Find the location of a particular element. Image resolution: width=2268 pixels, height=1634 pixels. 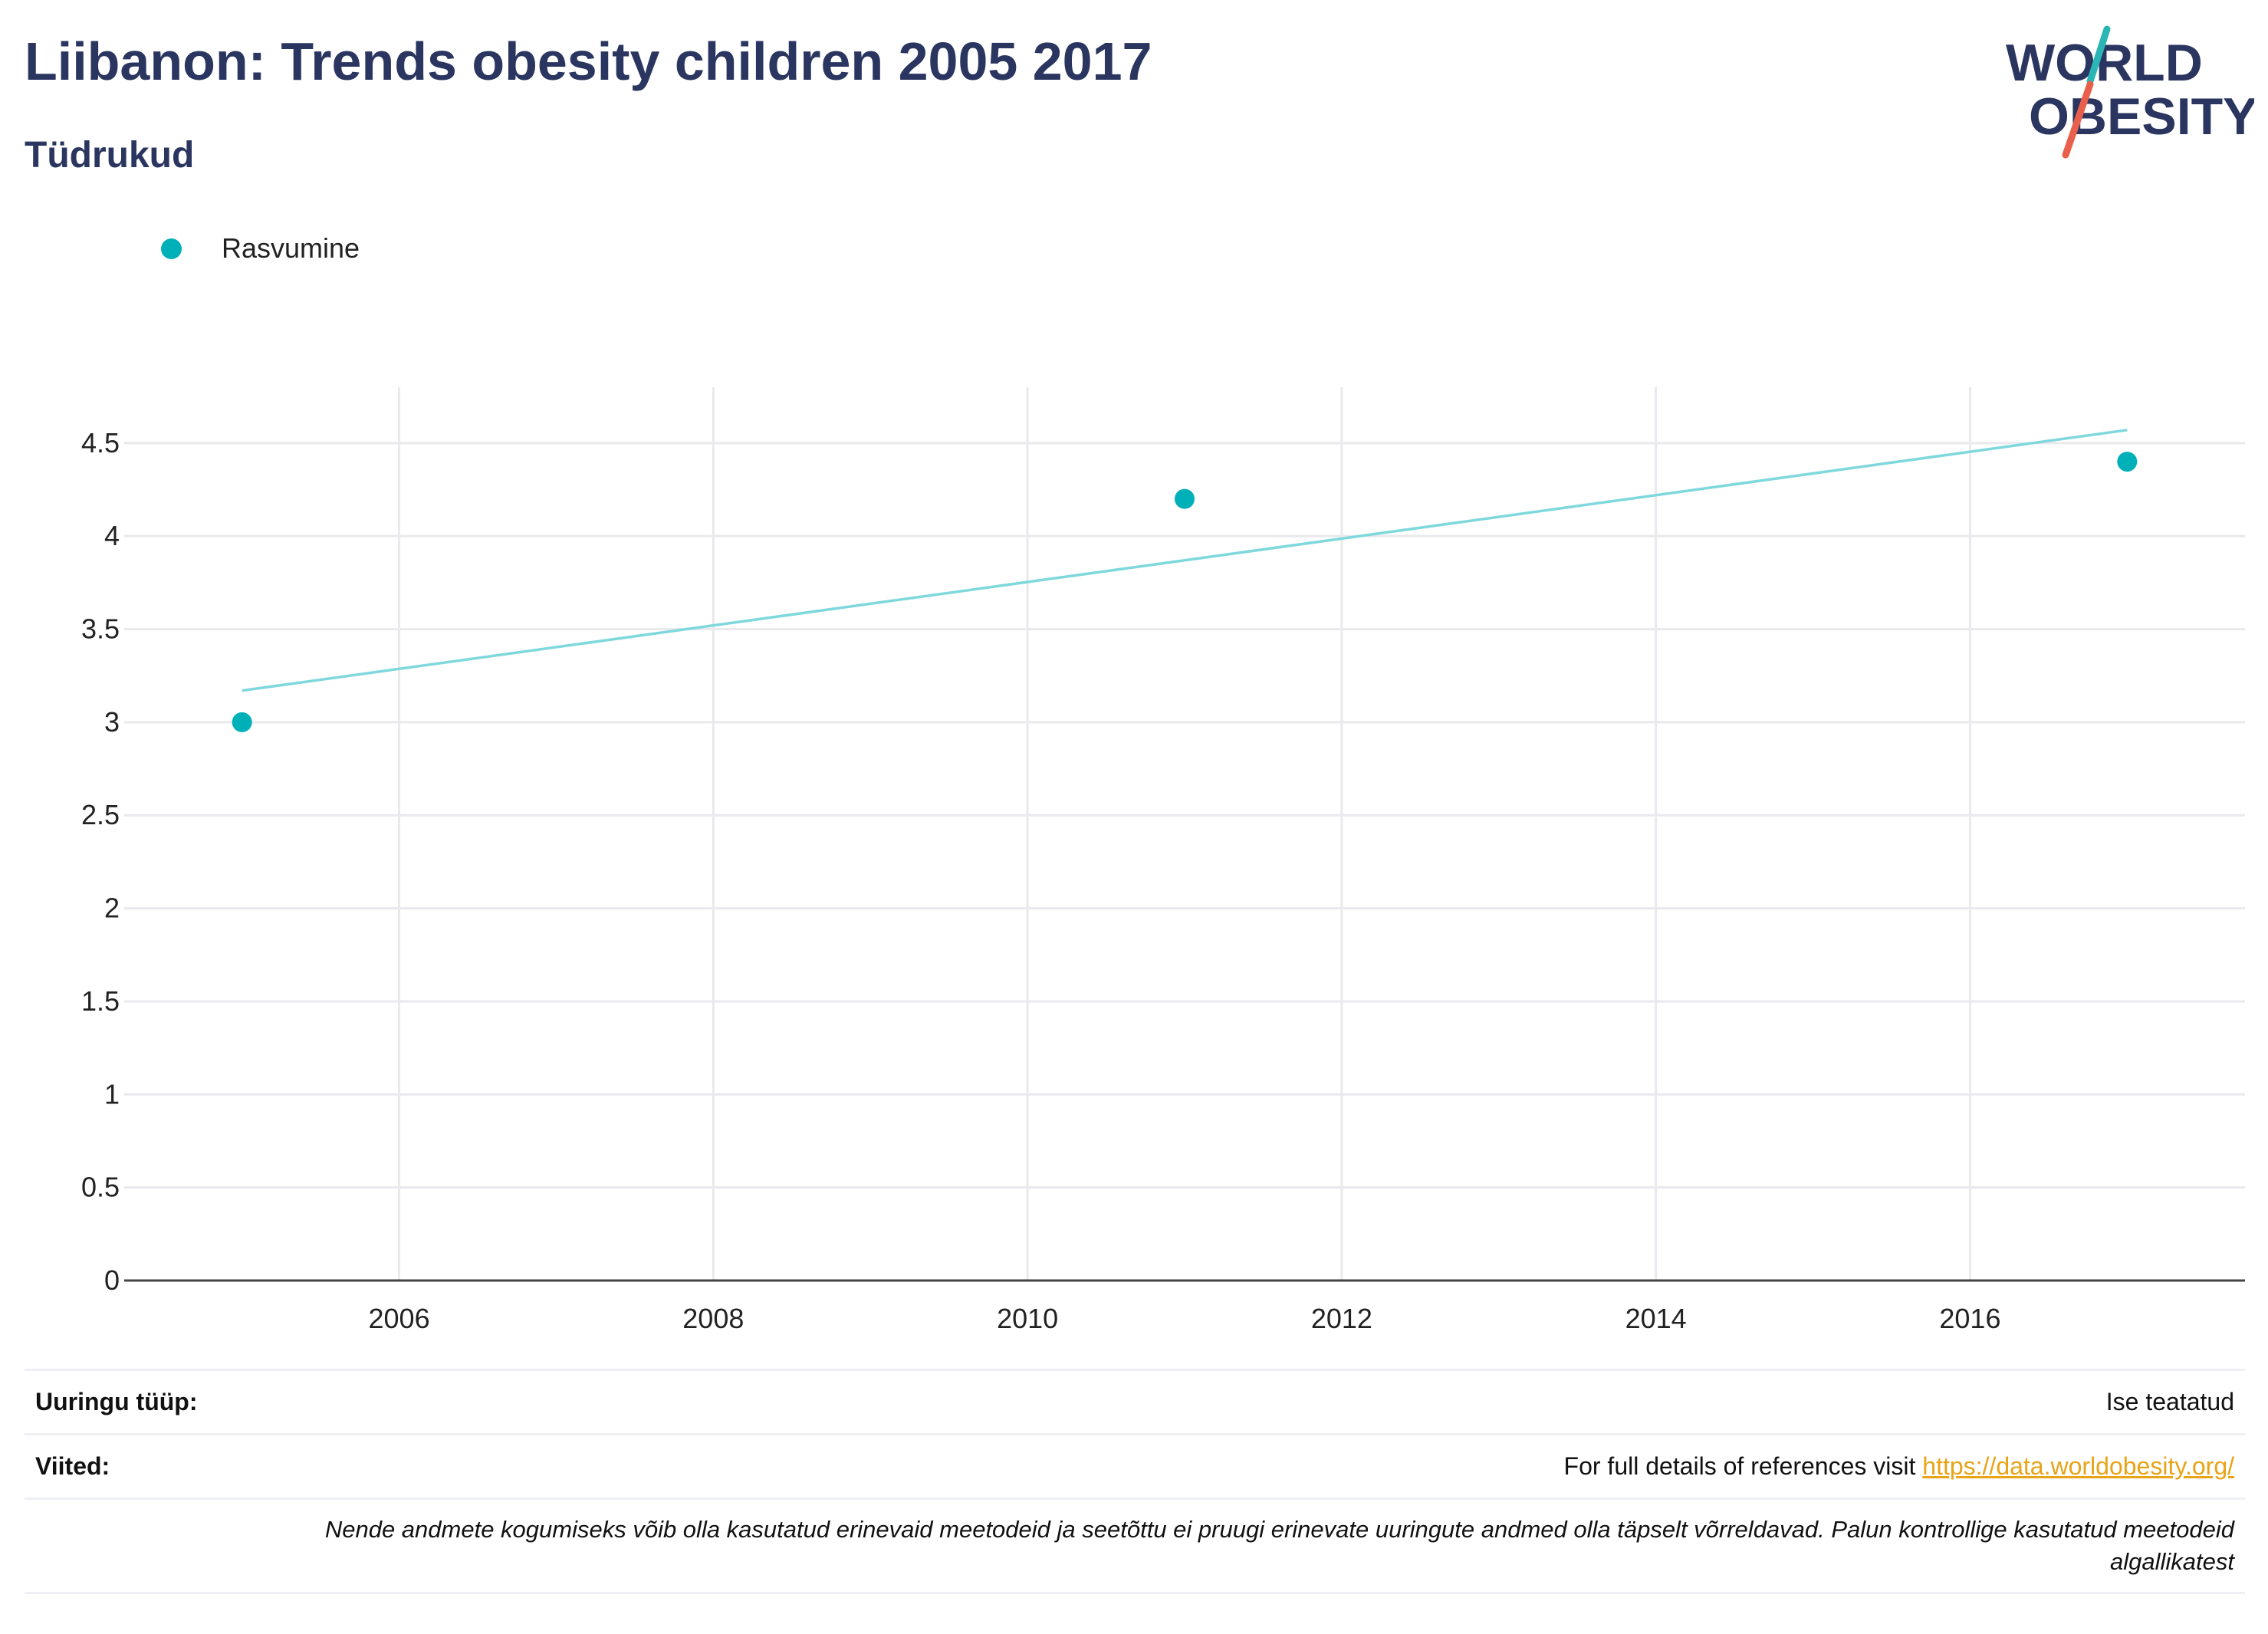

x-tick-label: 2006 is located at coordinates (399, 1318).